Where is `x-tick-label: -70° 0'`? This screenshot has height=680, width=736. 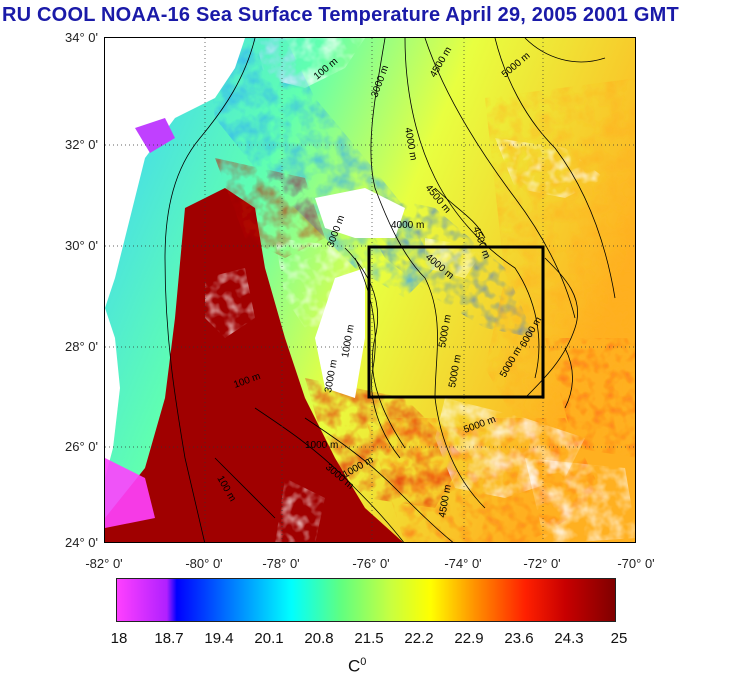
x-tick-label: -70° 0' is located at coordinates (636, 563).